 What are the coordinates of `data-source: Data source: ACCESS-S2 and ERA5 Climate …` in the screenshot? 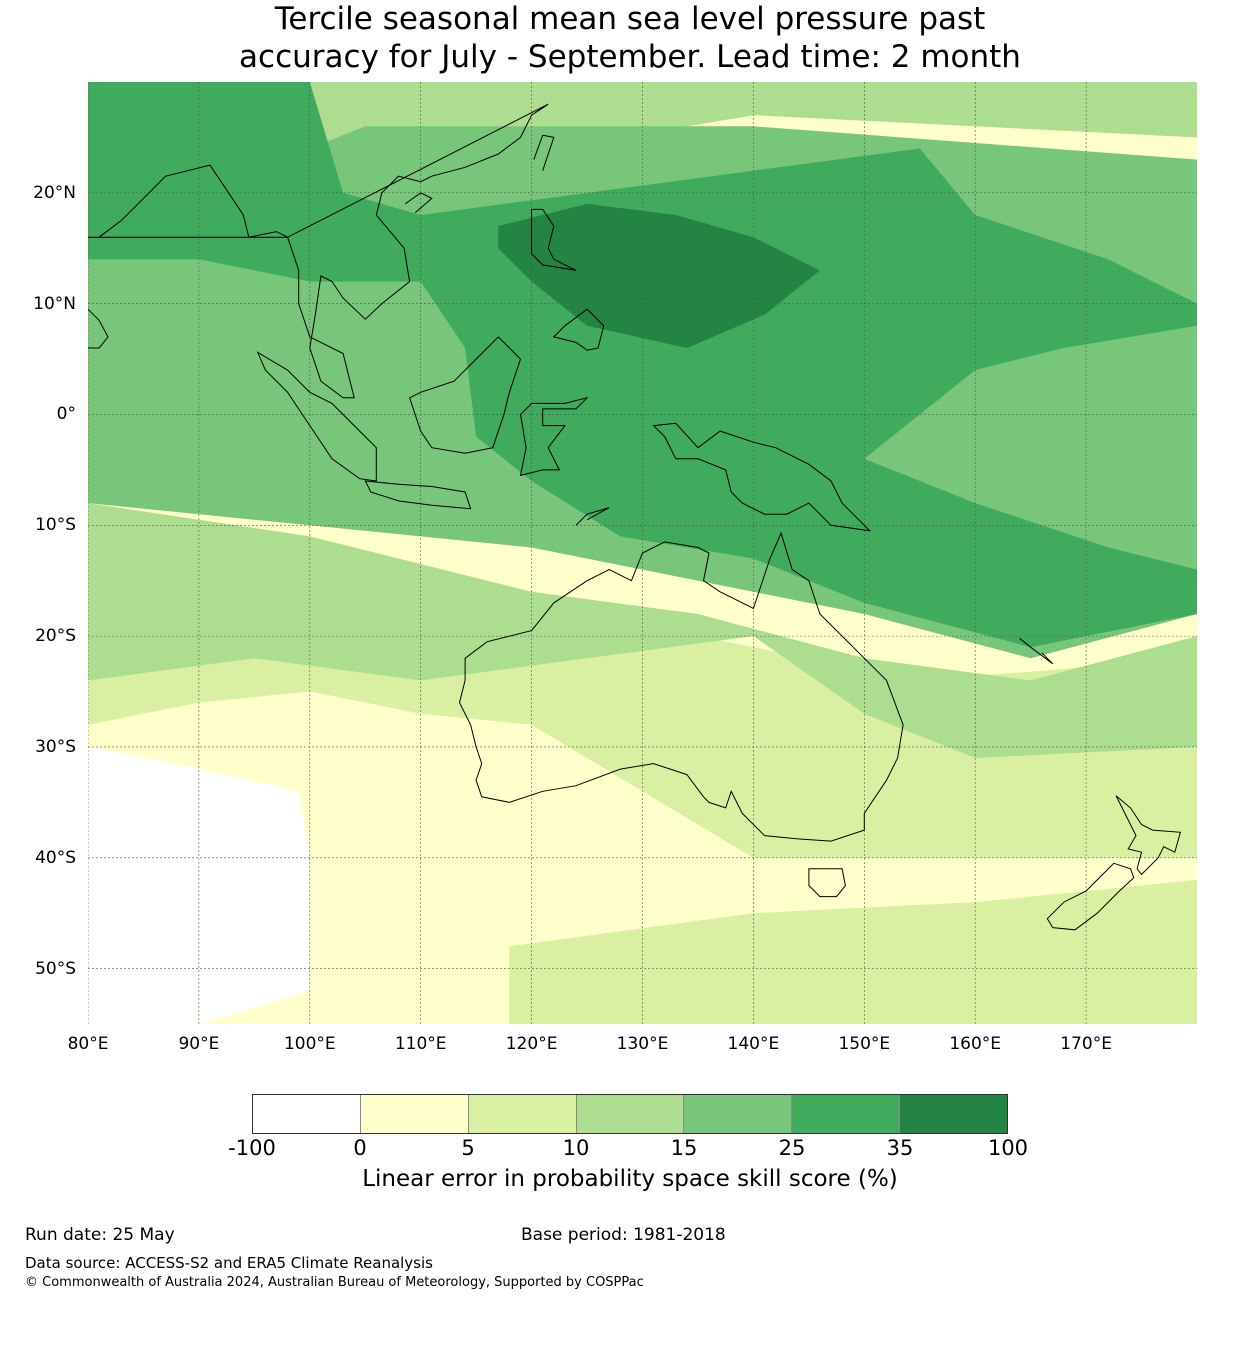 It's located at (229, 1263).